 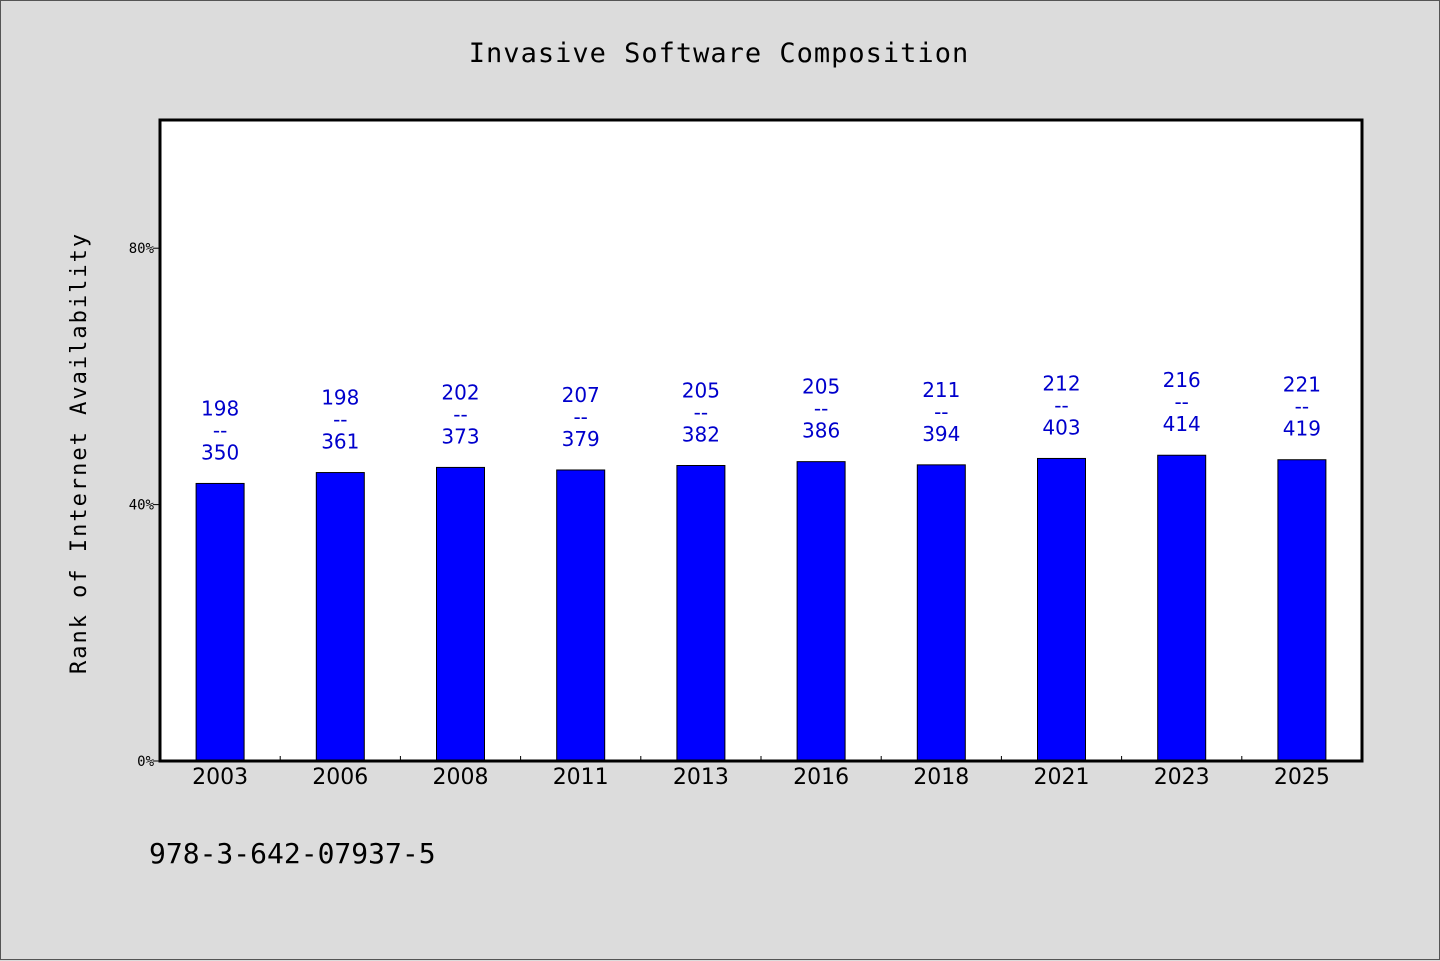 What do you see at coordinates (1061, 609) in the screenshot?
I see `bar-2021` at bounding box center [1061, 609].